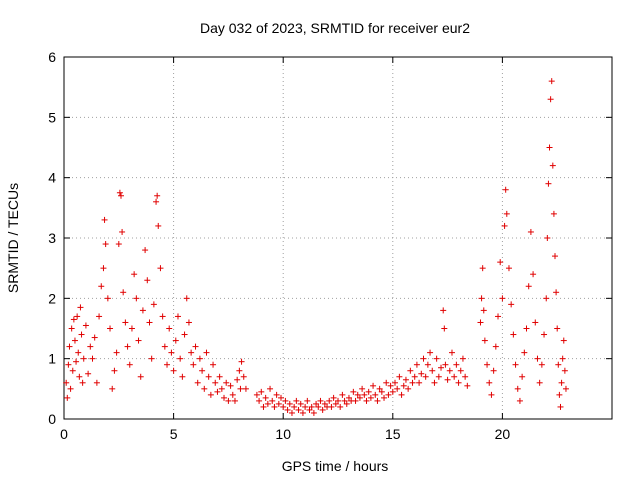 This screenshot has width=640, height=480. I want to click on x-axis-label: GPS time / hours, so click(335, 466).